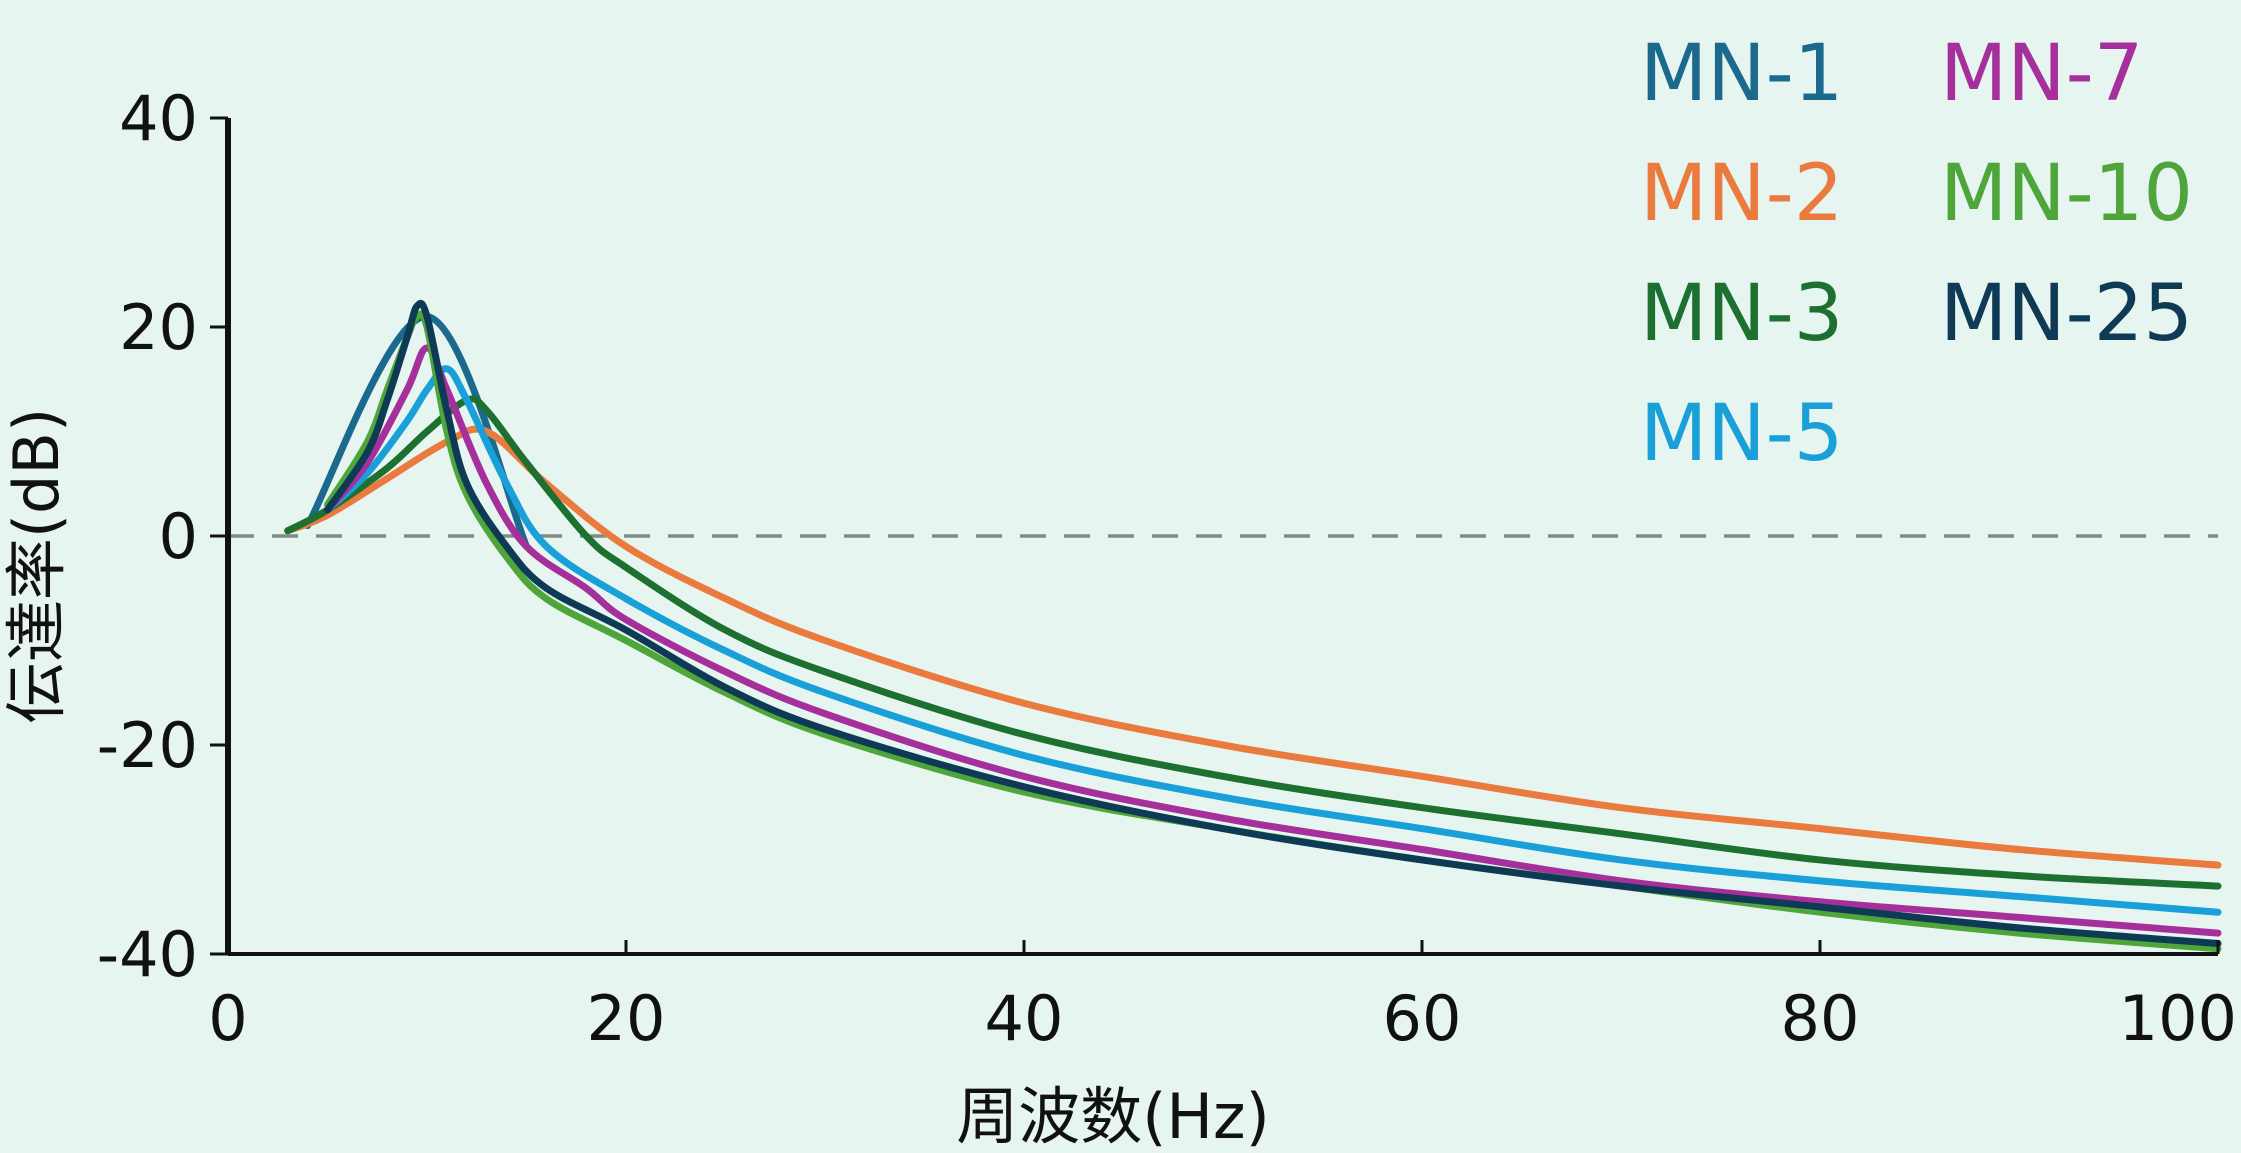 This screenshot has height=1153, width=2241. What do you see at coordinates (227, 1018) in the screenshot?
I see `x-tick-label: 0` at bounding box center [227, 1018].